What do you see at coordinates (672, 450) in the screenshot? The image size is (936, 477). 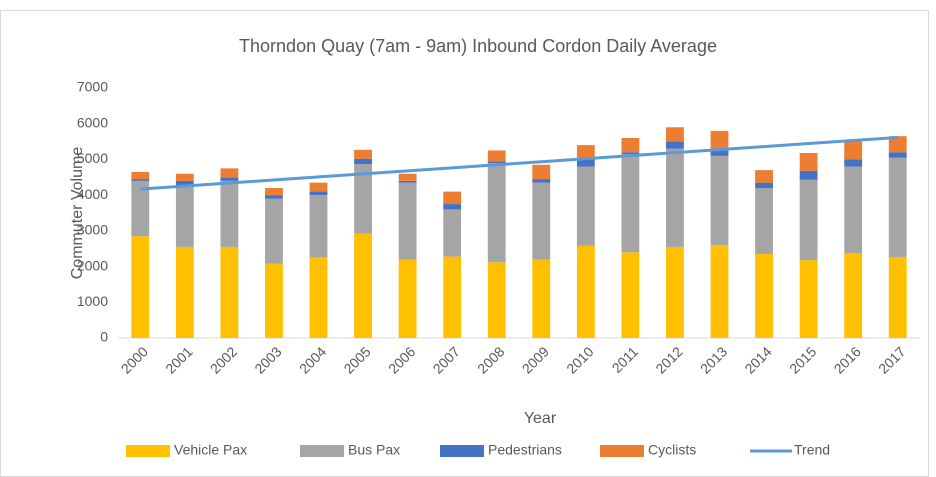 I see `legend-label: Cyclists` at bounding box center [672, 450].